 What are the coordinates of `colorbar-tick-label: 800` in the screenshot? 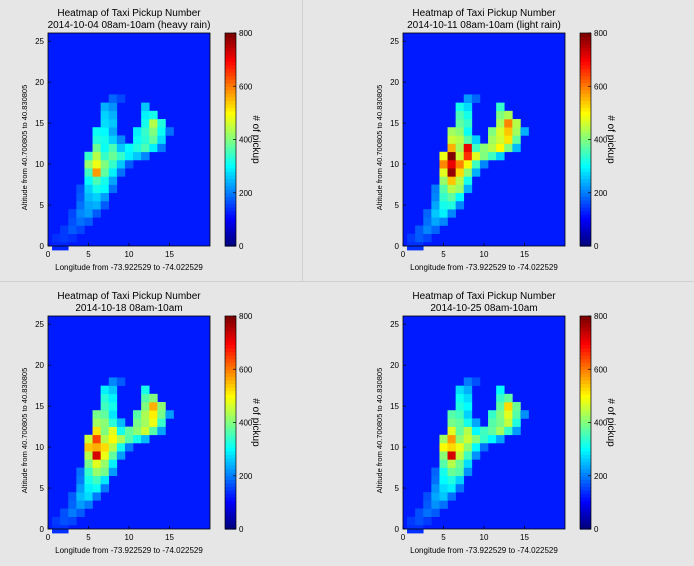 It's located at (246, 33).